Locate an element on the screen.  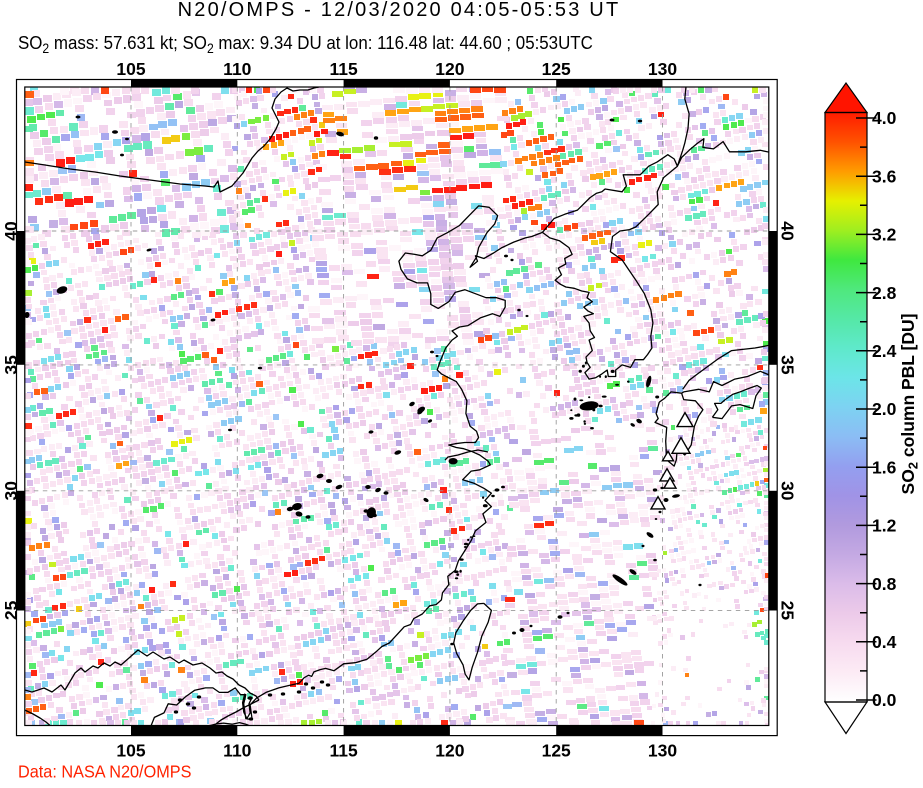
svg-text: 3.2 is located at coordinates (884, 235).